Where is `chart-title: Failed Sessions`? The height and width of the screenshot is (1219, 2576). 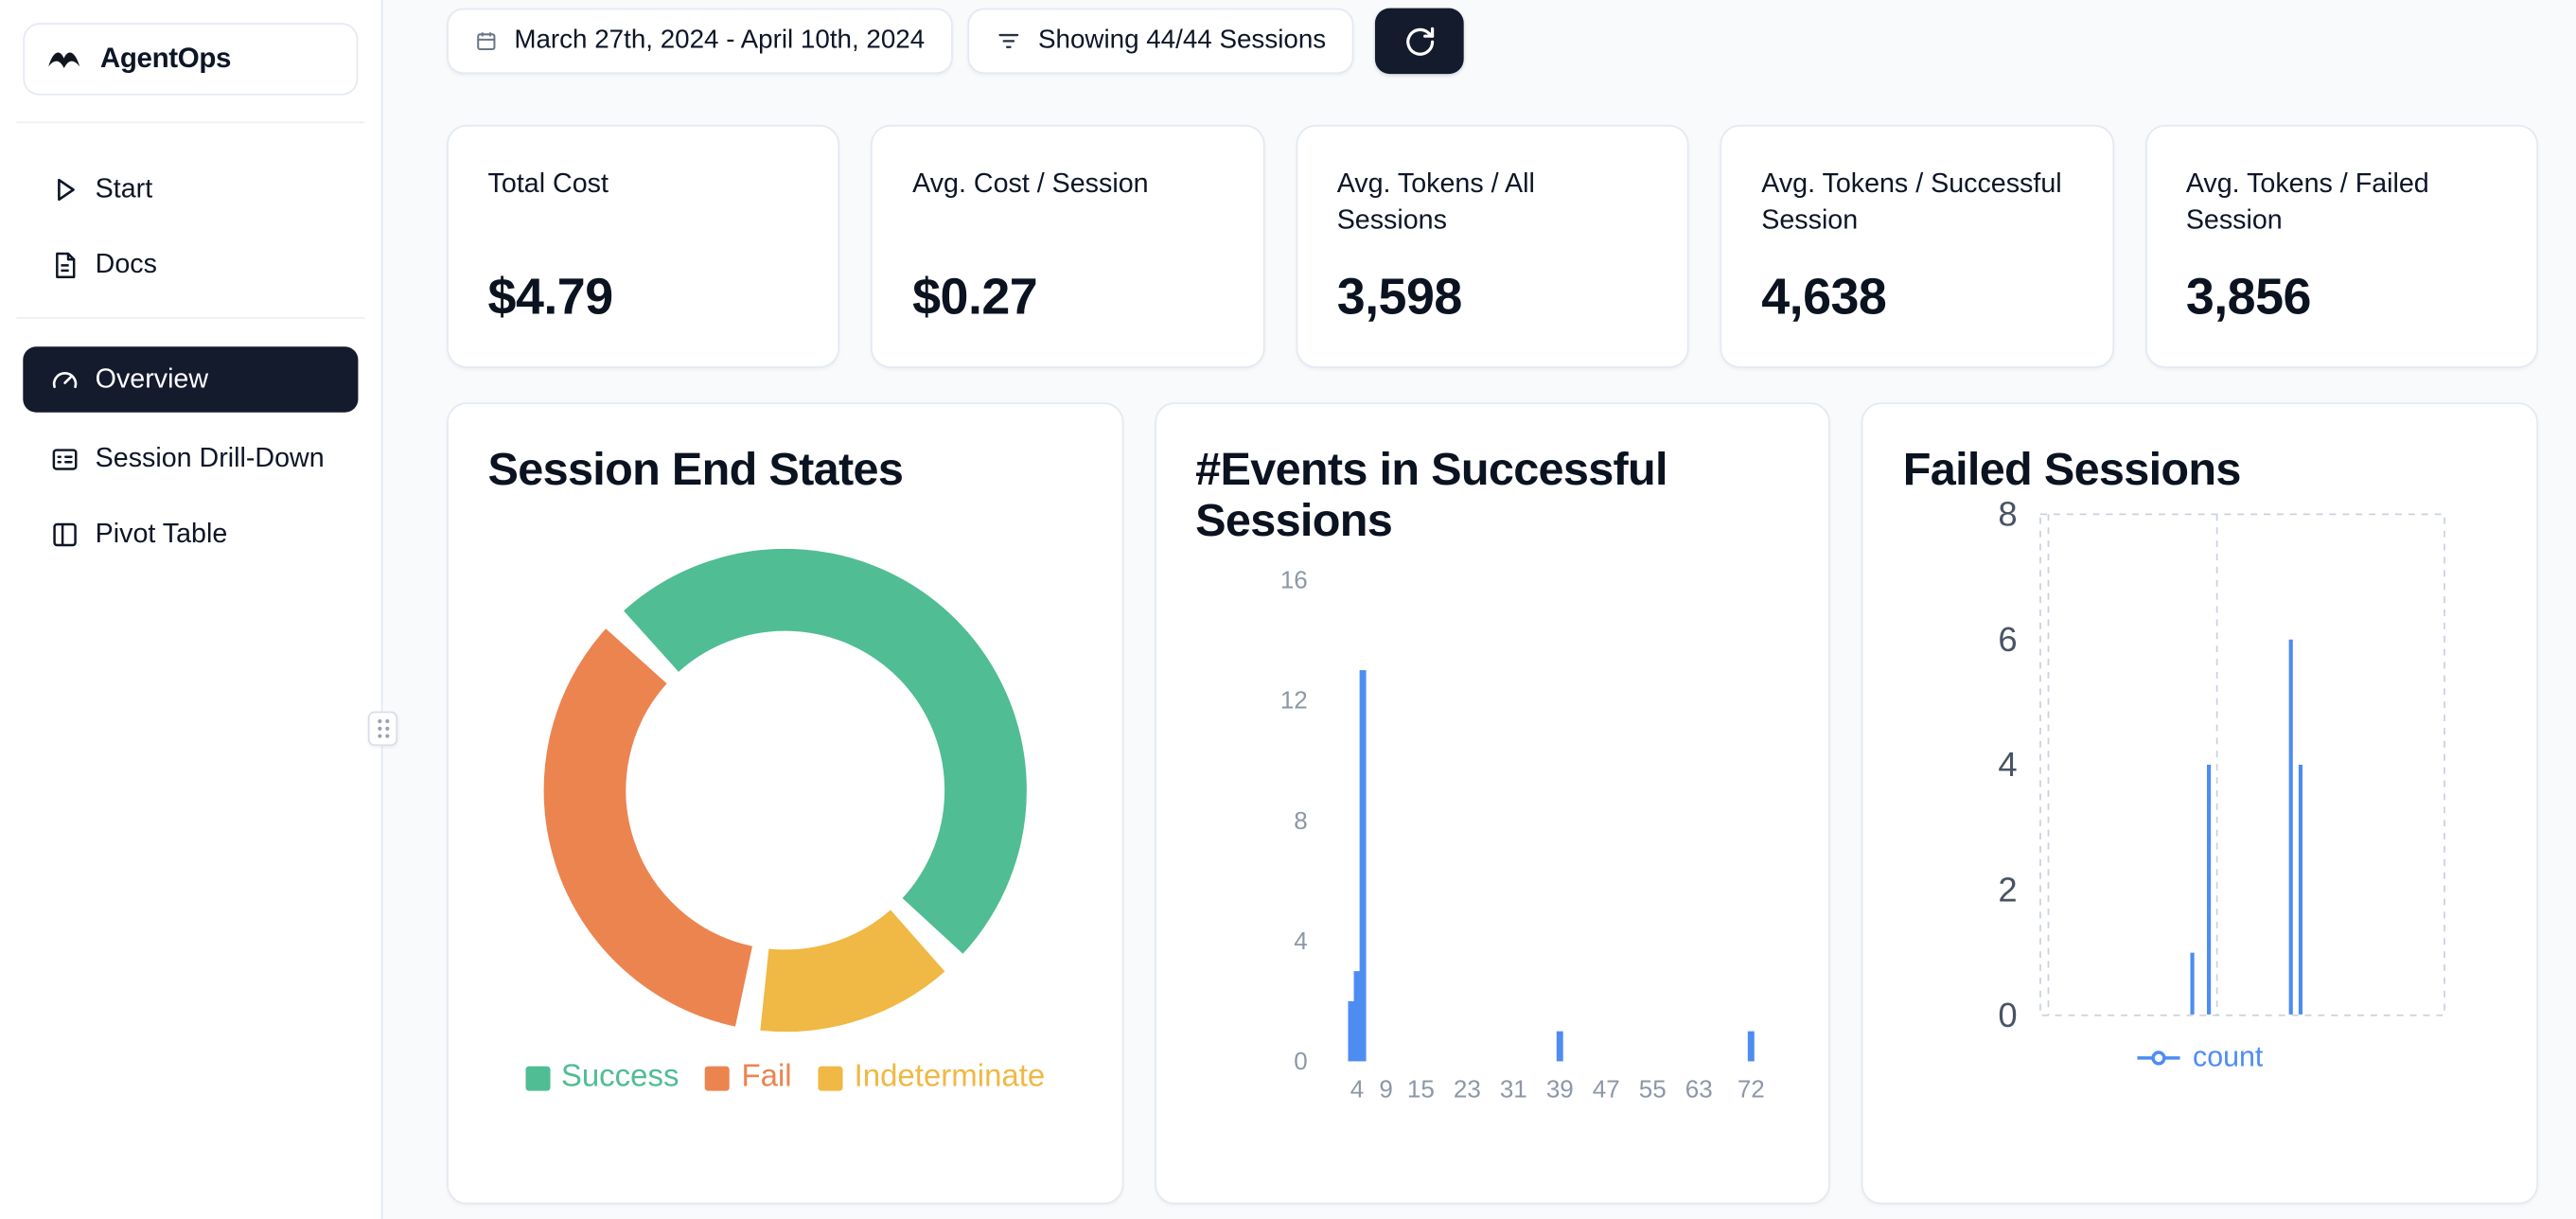
chart-title: Failed Sessions is located at coordinates (2072, 469).